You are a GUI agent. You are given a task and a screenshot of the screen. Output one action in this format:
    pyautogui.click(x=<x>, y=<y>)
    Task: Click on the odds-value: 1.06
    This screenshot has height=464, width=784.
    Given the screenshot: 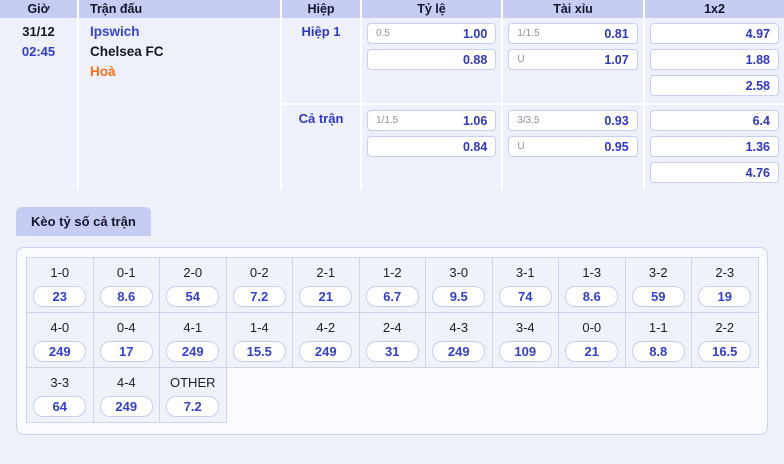 What is the action you would take?
    pyautogui.click(x=475, y=120)
    